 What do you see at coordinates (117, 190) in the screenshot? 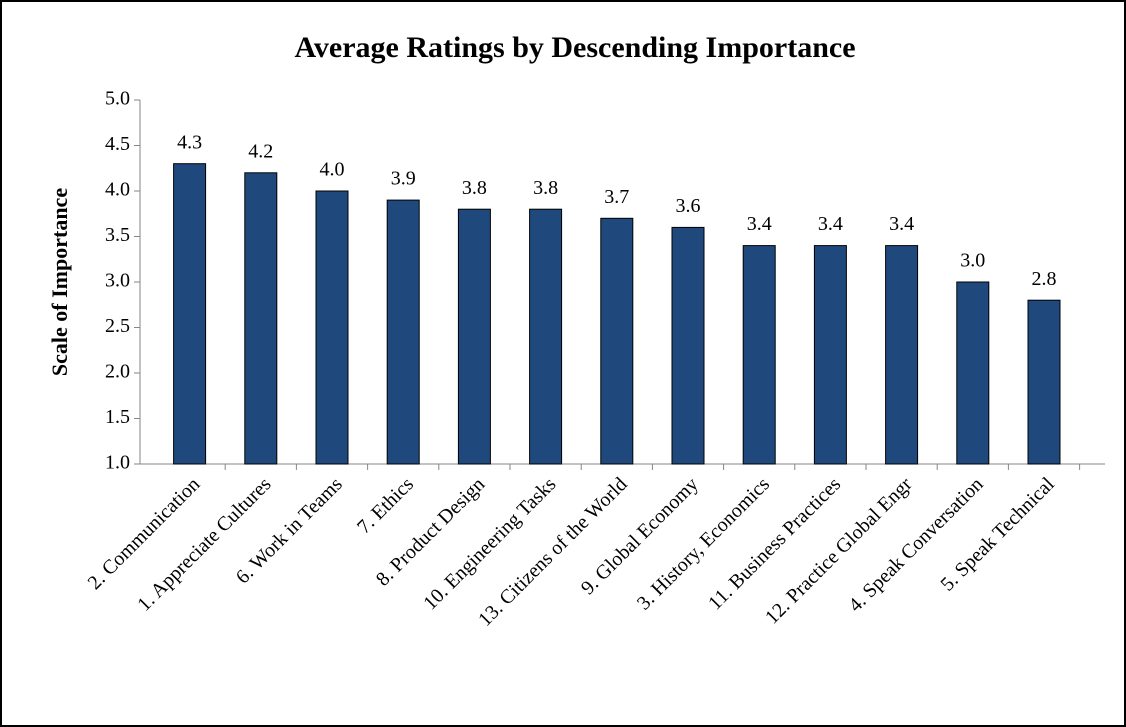
I see `y-tick-label: 4.0` at bounding box center [117, 190].